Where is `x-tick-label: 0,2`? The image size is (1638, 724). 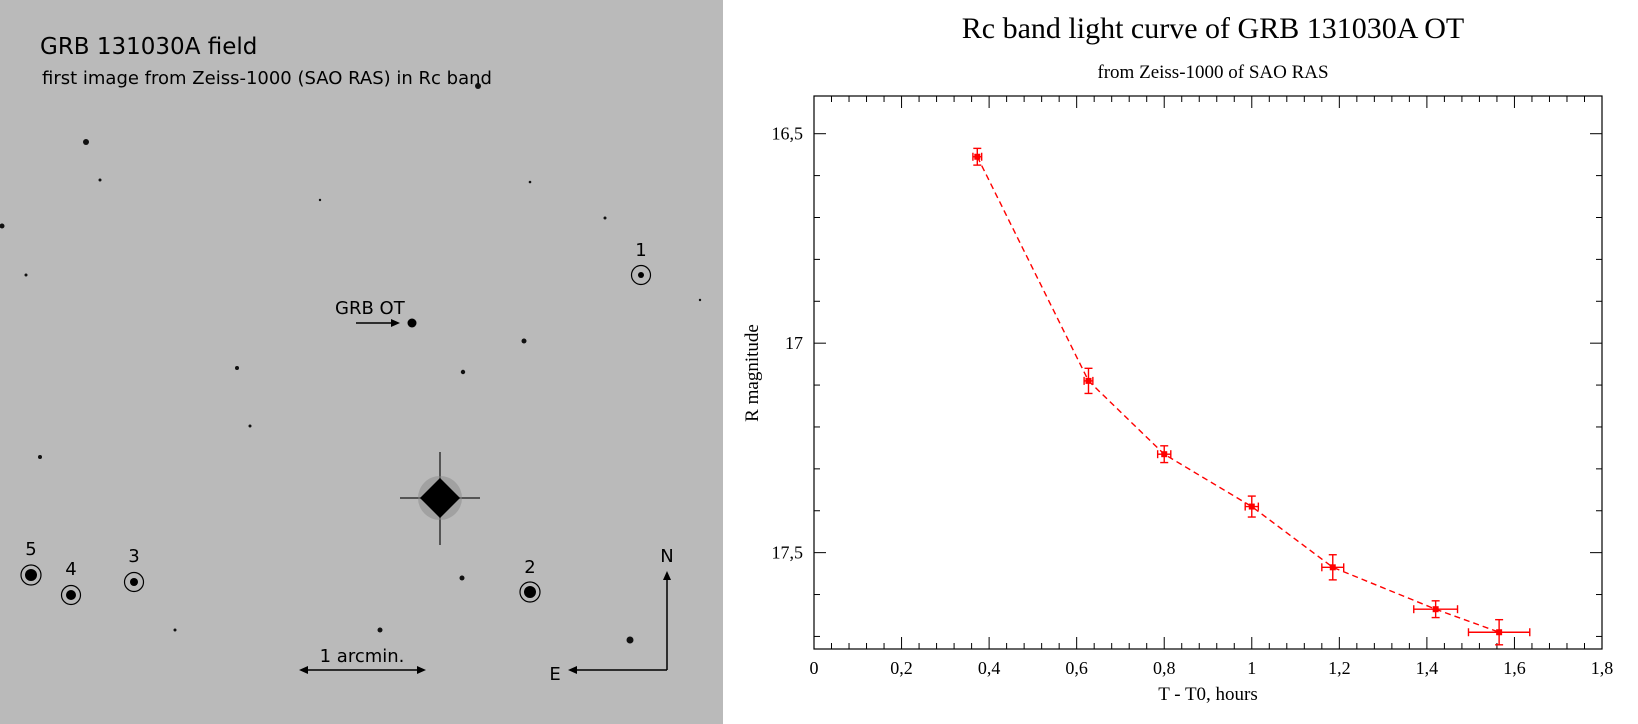 x-tick-label: 0,2 is located at coordinates (901, 668).